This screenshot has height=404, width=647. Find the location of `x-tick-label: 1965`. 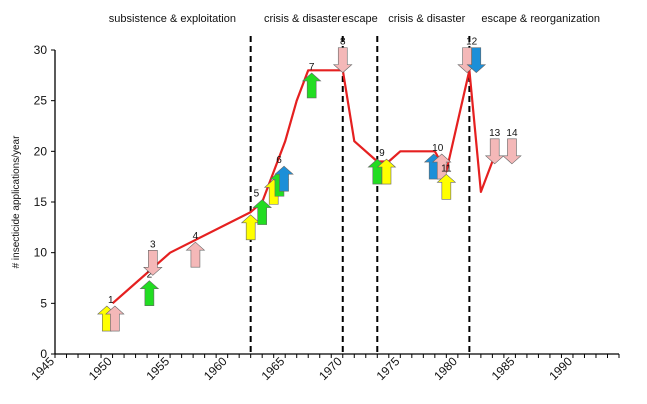

x-tick-label: 1965 is located at coordinates (273, 368).